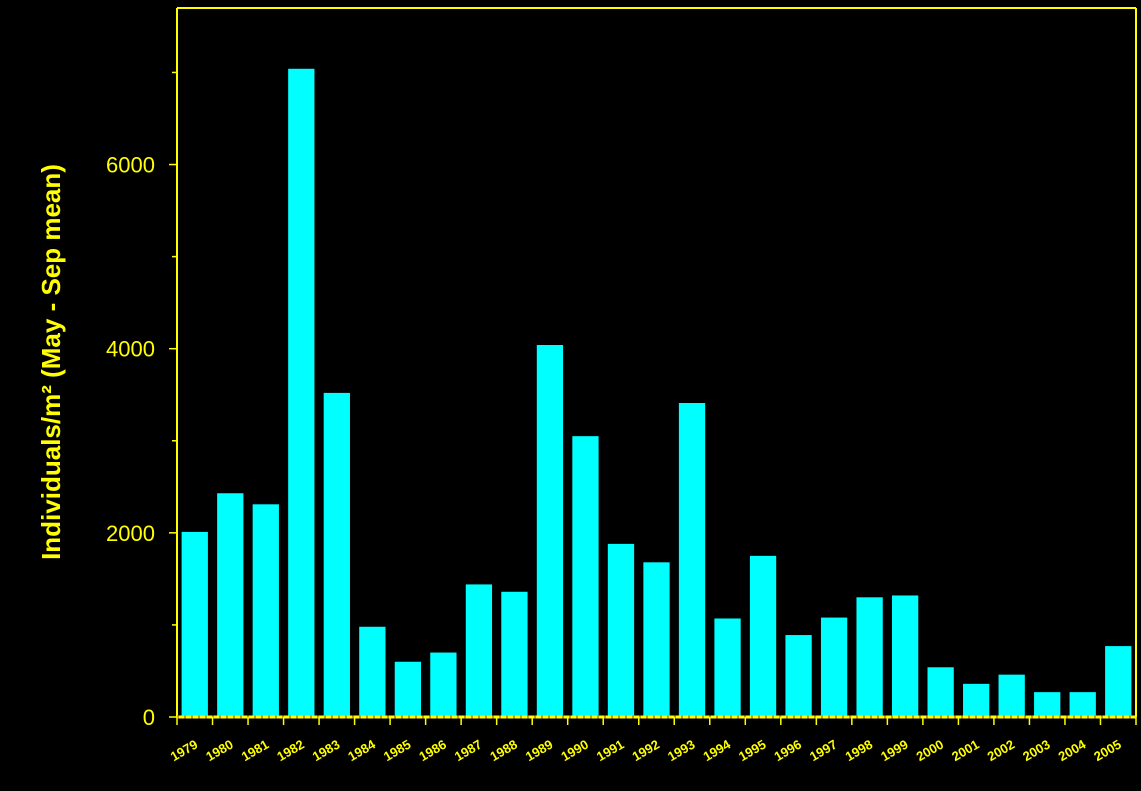 Image resolution: width=1141 pixels, height=791 pixels. I want to click on y-tick-label: 6000, so click(130, 165).